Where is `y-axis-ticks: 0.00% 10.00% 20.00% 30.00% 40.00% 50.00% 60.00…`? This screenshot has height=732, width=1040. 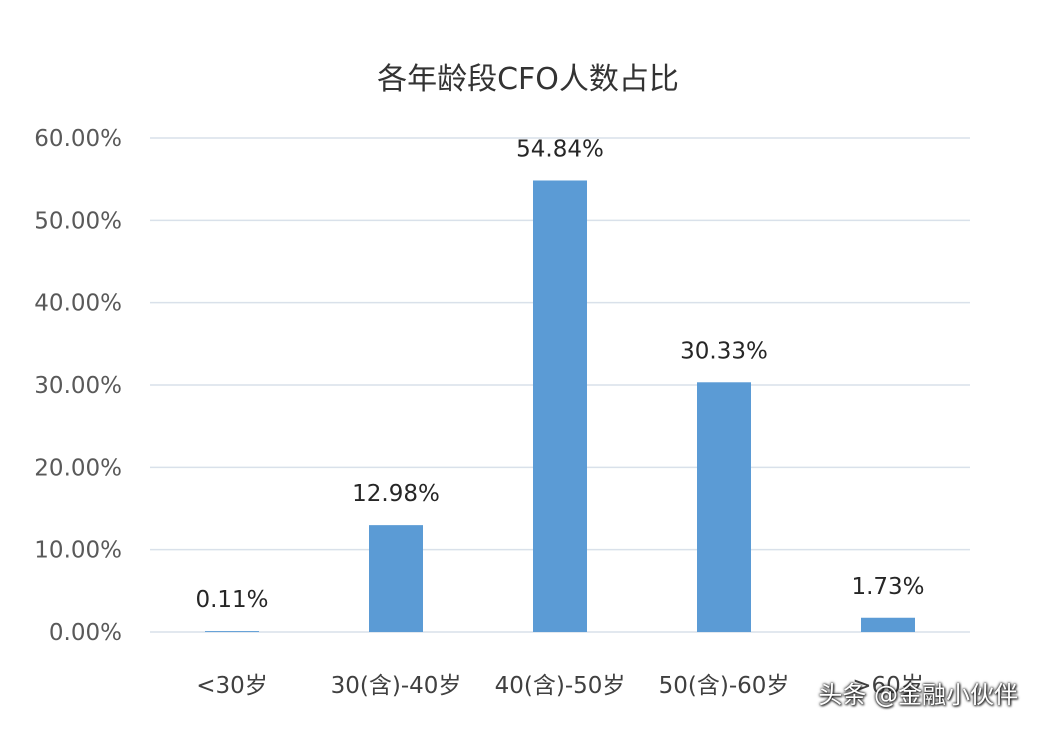
y-axis-ticks: 0.00% 10.00% 20.00% 30.00% 40.00% 50.00% 60.00… is located at coordinates (78, 386).